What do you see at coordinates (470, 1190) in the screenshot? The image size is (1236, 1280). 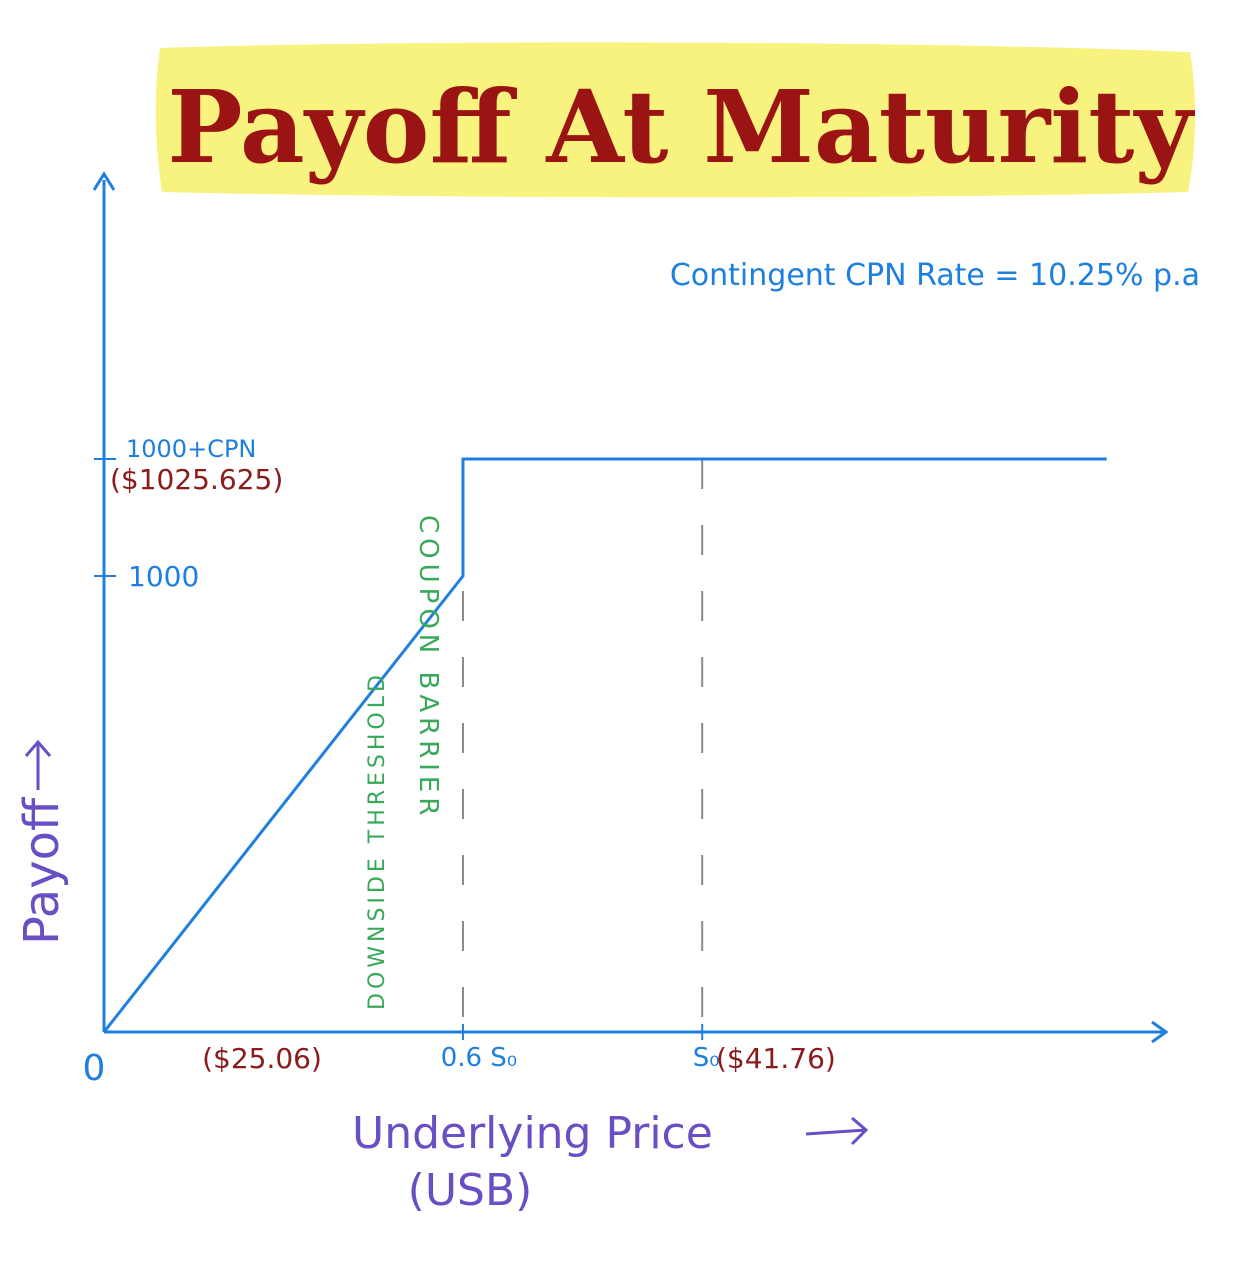 I see `x-axis-sublabel: (USB)` at bounding box center [470, 1190].